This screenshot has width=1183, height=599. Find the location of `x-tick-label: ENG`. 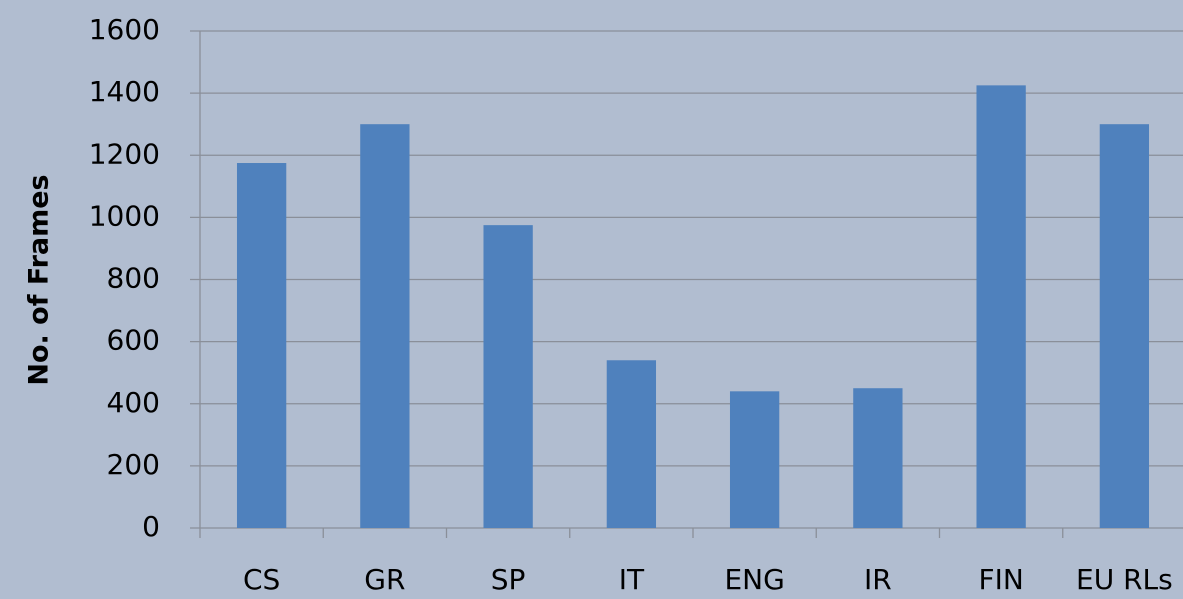

x-tick-label: ENG is located at coordinates (754, 579).